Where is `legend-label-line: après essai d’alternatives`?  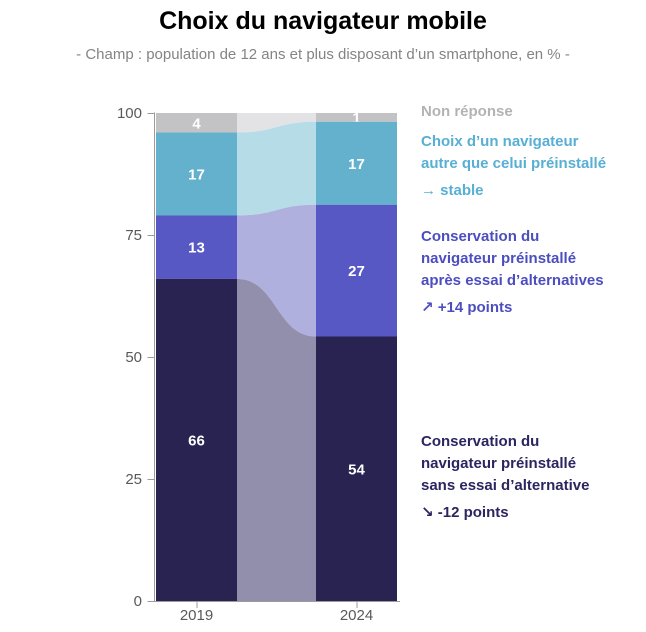 legend-label-line: après essai d’alternatives is located at coordinates (512, 280).